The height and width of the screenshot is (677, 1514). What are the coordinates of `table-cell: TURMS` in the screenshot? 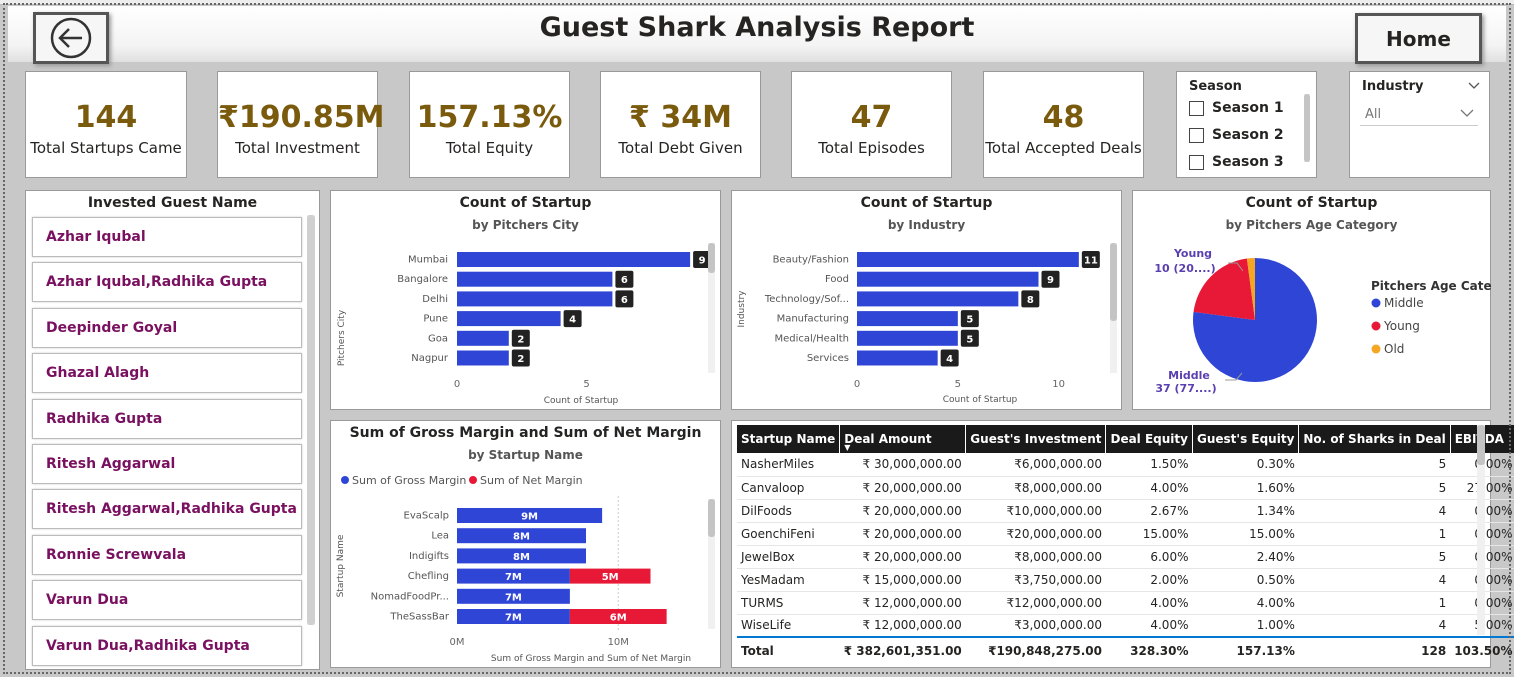 It's located at (788, 603).